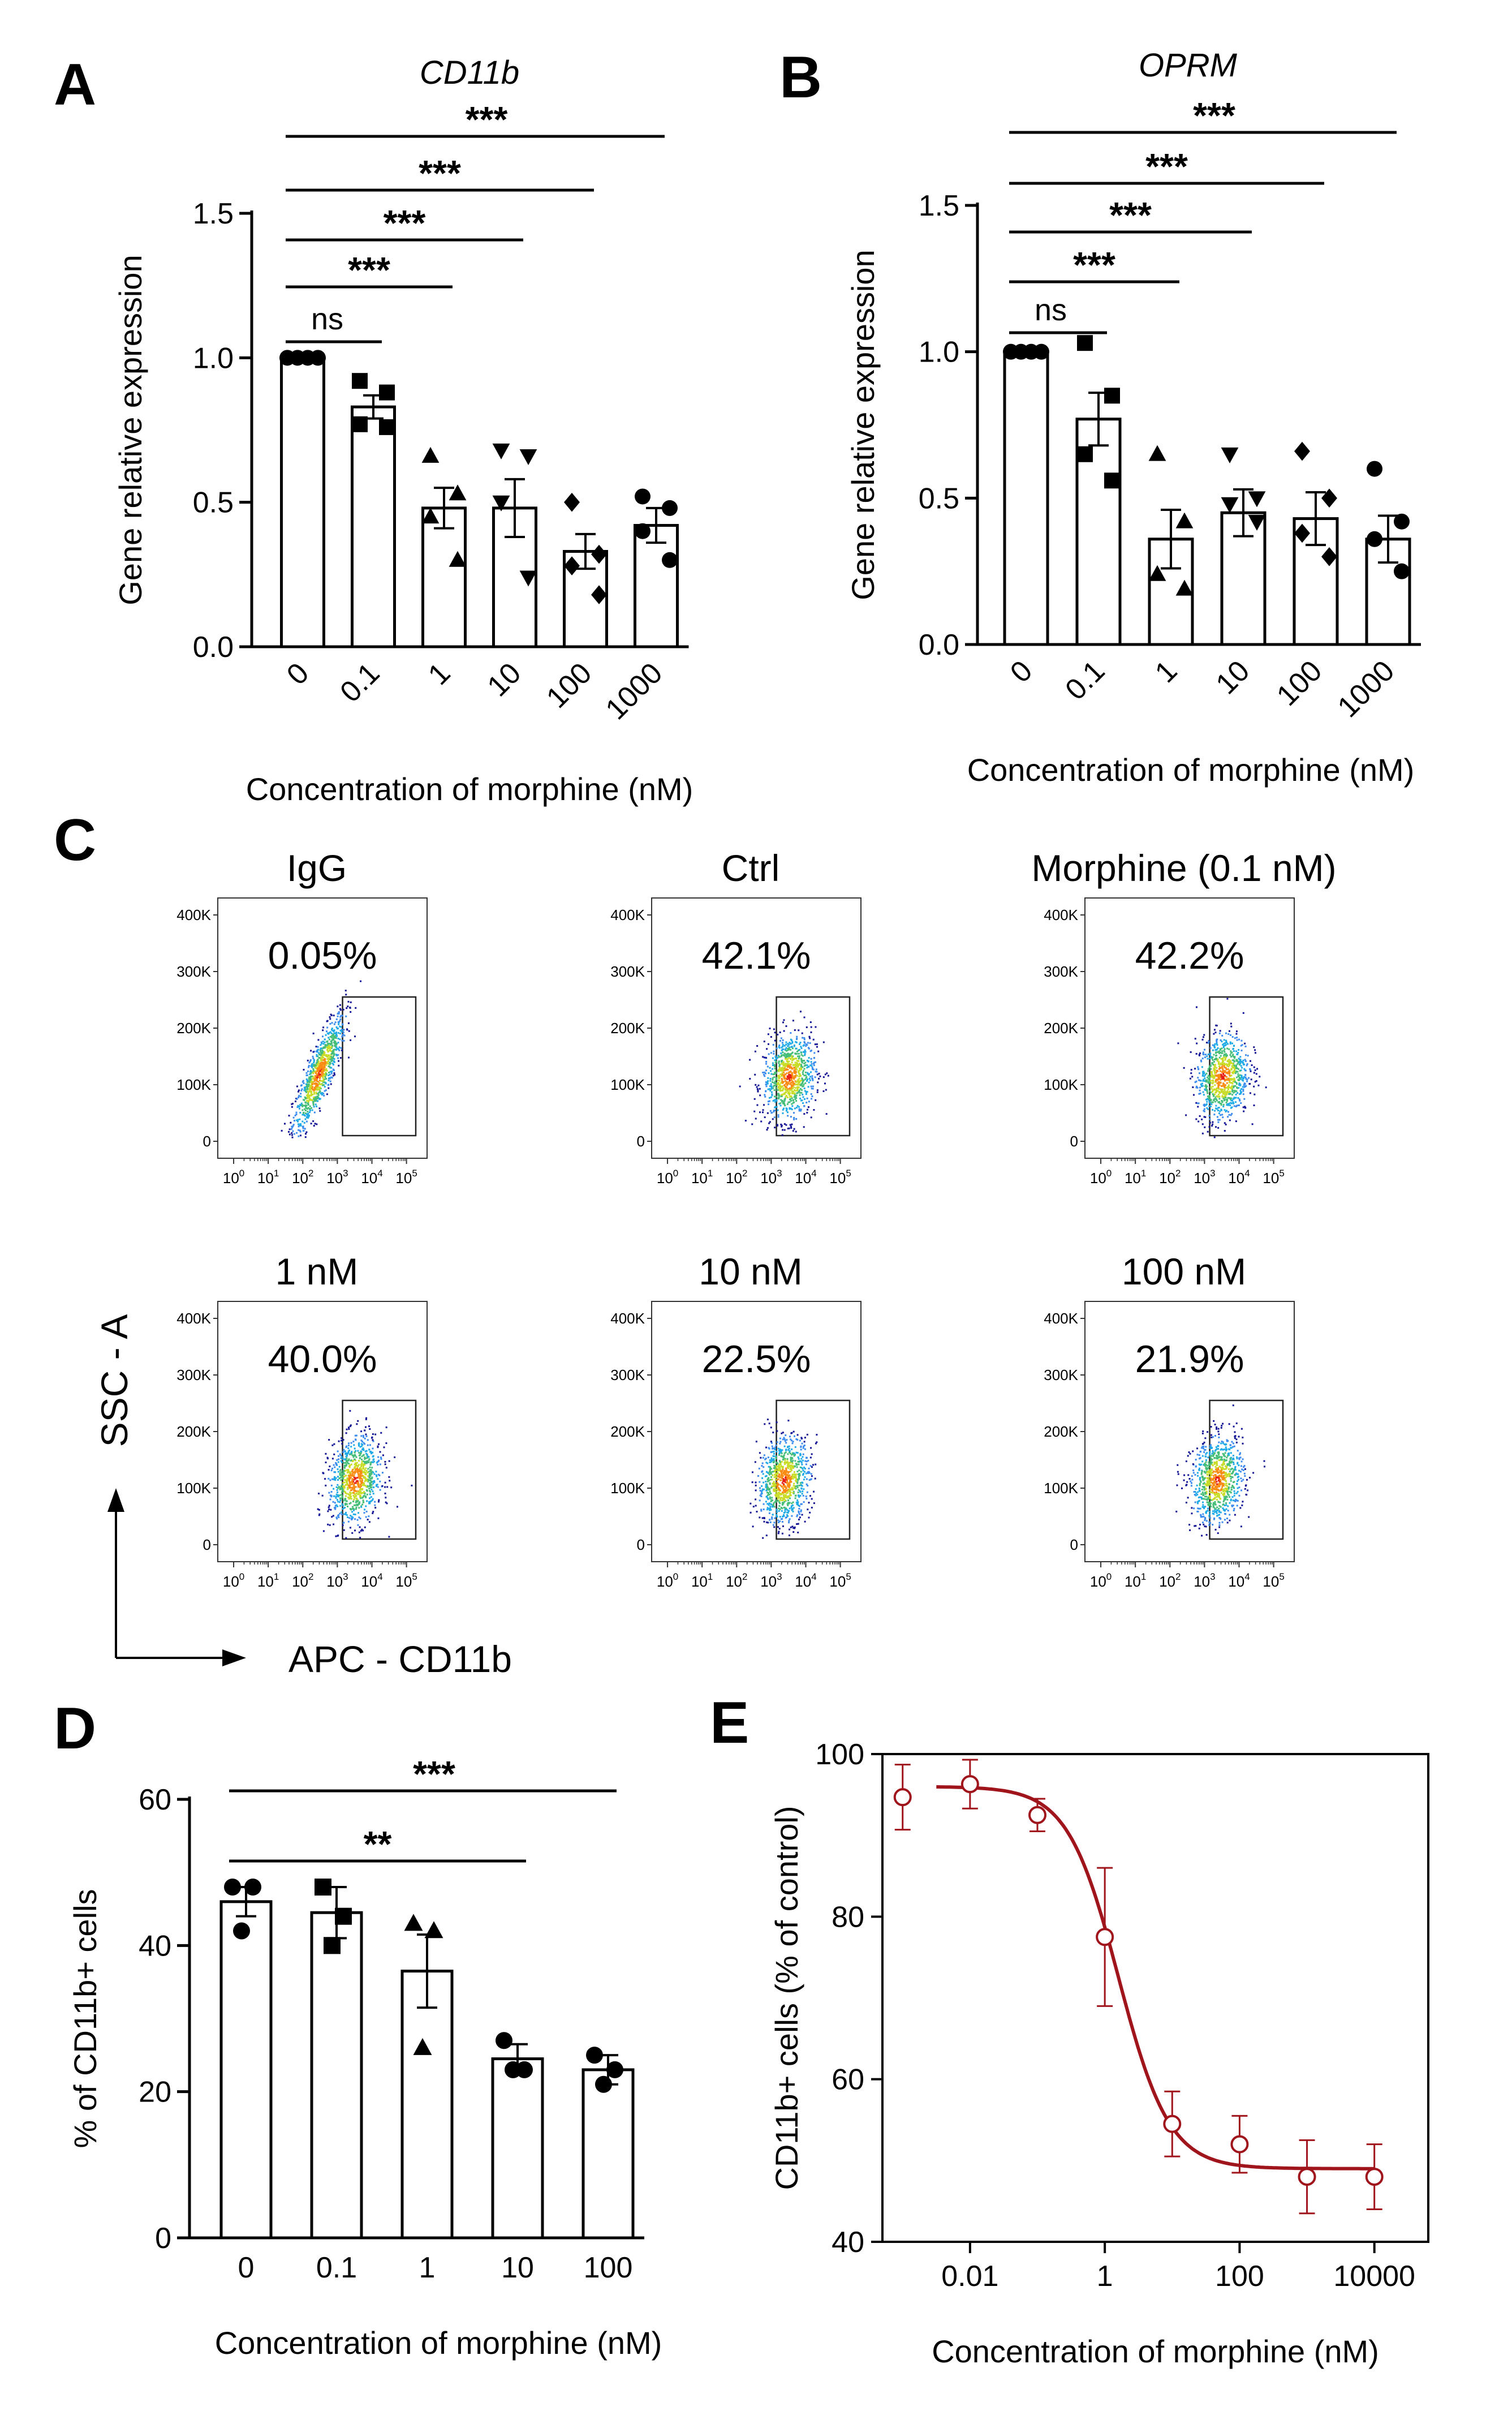  I want to click on flow-plot-frame, so click(1189, 1028).